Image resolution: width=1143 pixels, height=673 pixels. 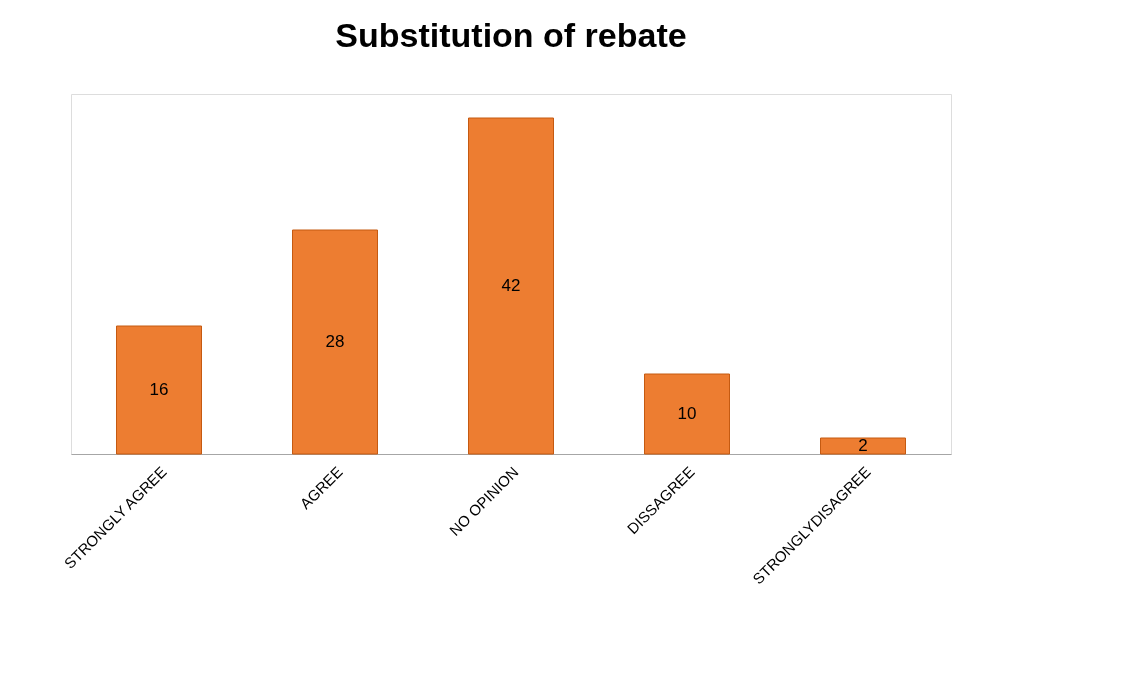 I want to click on data-label: 28, so click(x=335, y=341).